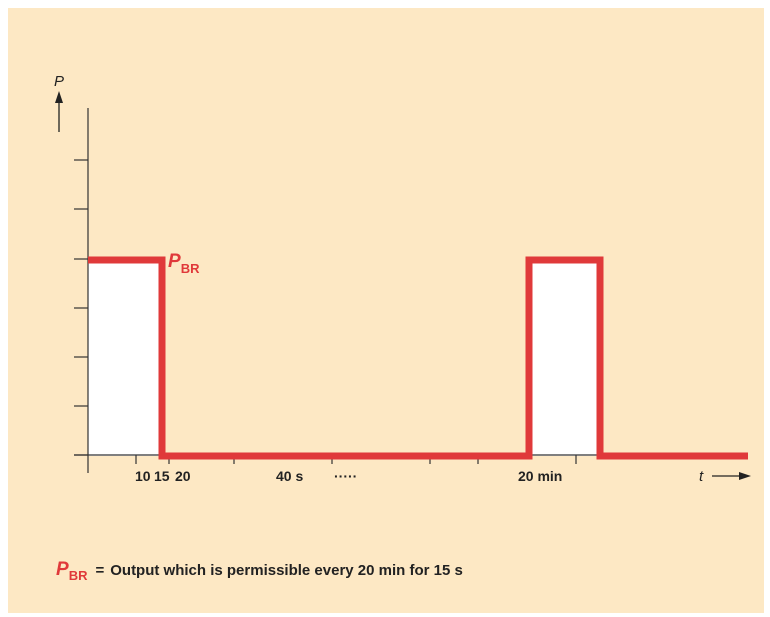  I want to click on x-tick-label-20: 20, so click(183, 476).